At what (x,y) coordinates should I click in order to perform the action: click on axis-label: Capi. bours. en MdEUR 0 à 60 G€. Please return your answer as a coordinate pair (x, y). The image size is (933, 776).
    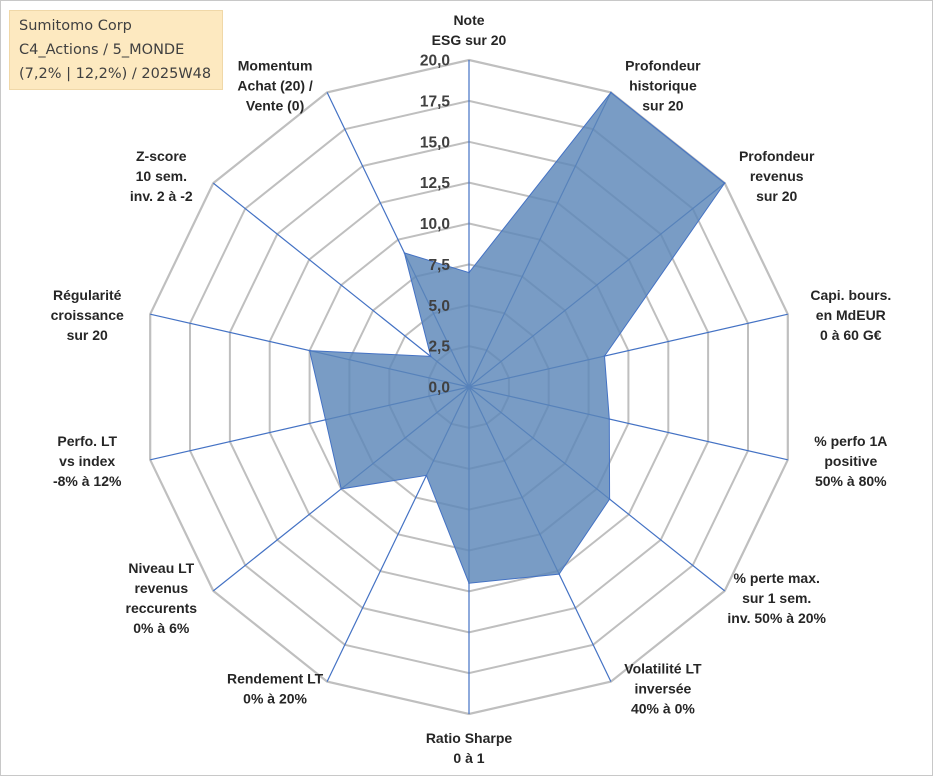
    Looking at the image, I should click on (850, 315).